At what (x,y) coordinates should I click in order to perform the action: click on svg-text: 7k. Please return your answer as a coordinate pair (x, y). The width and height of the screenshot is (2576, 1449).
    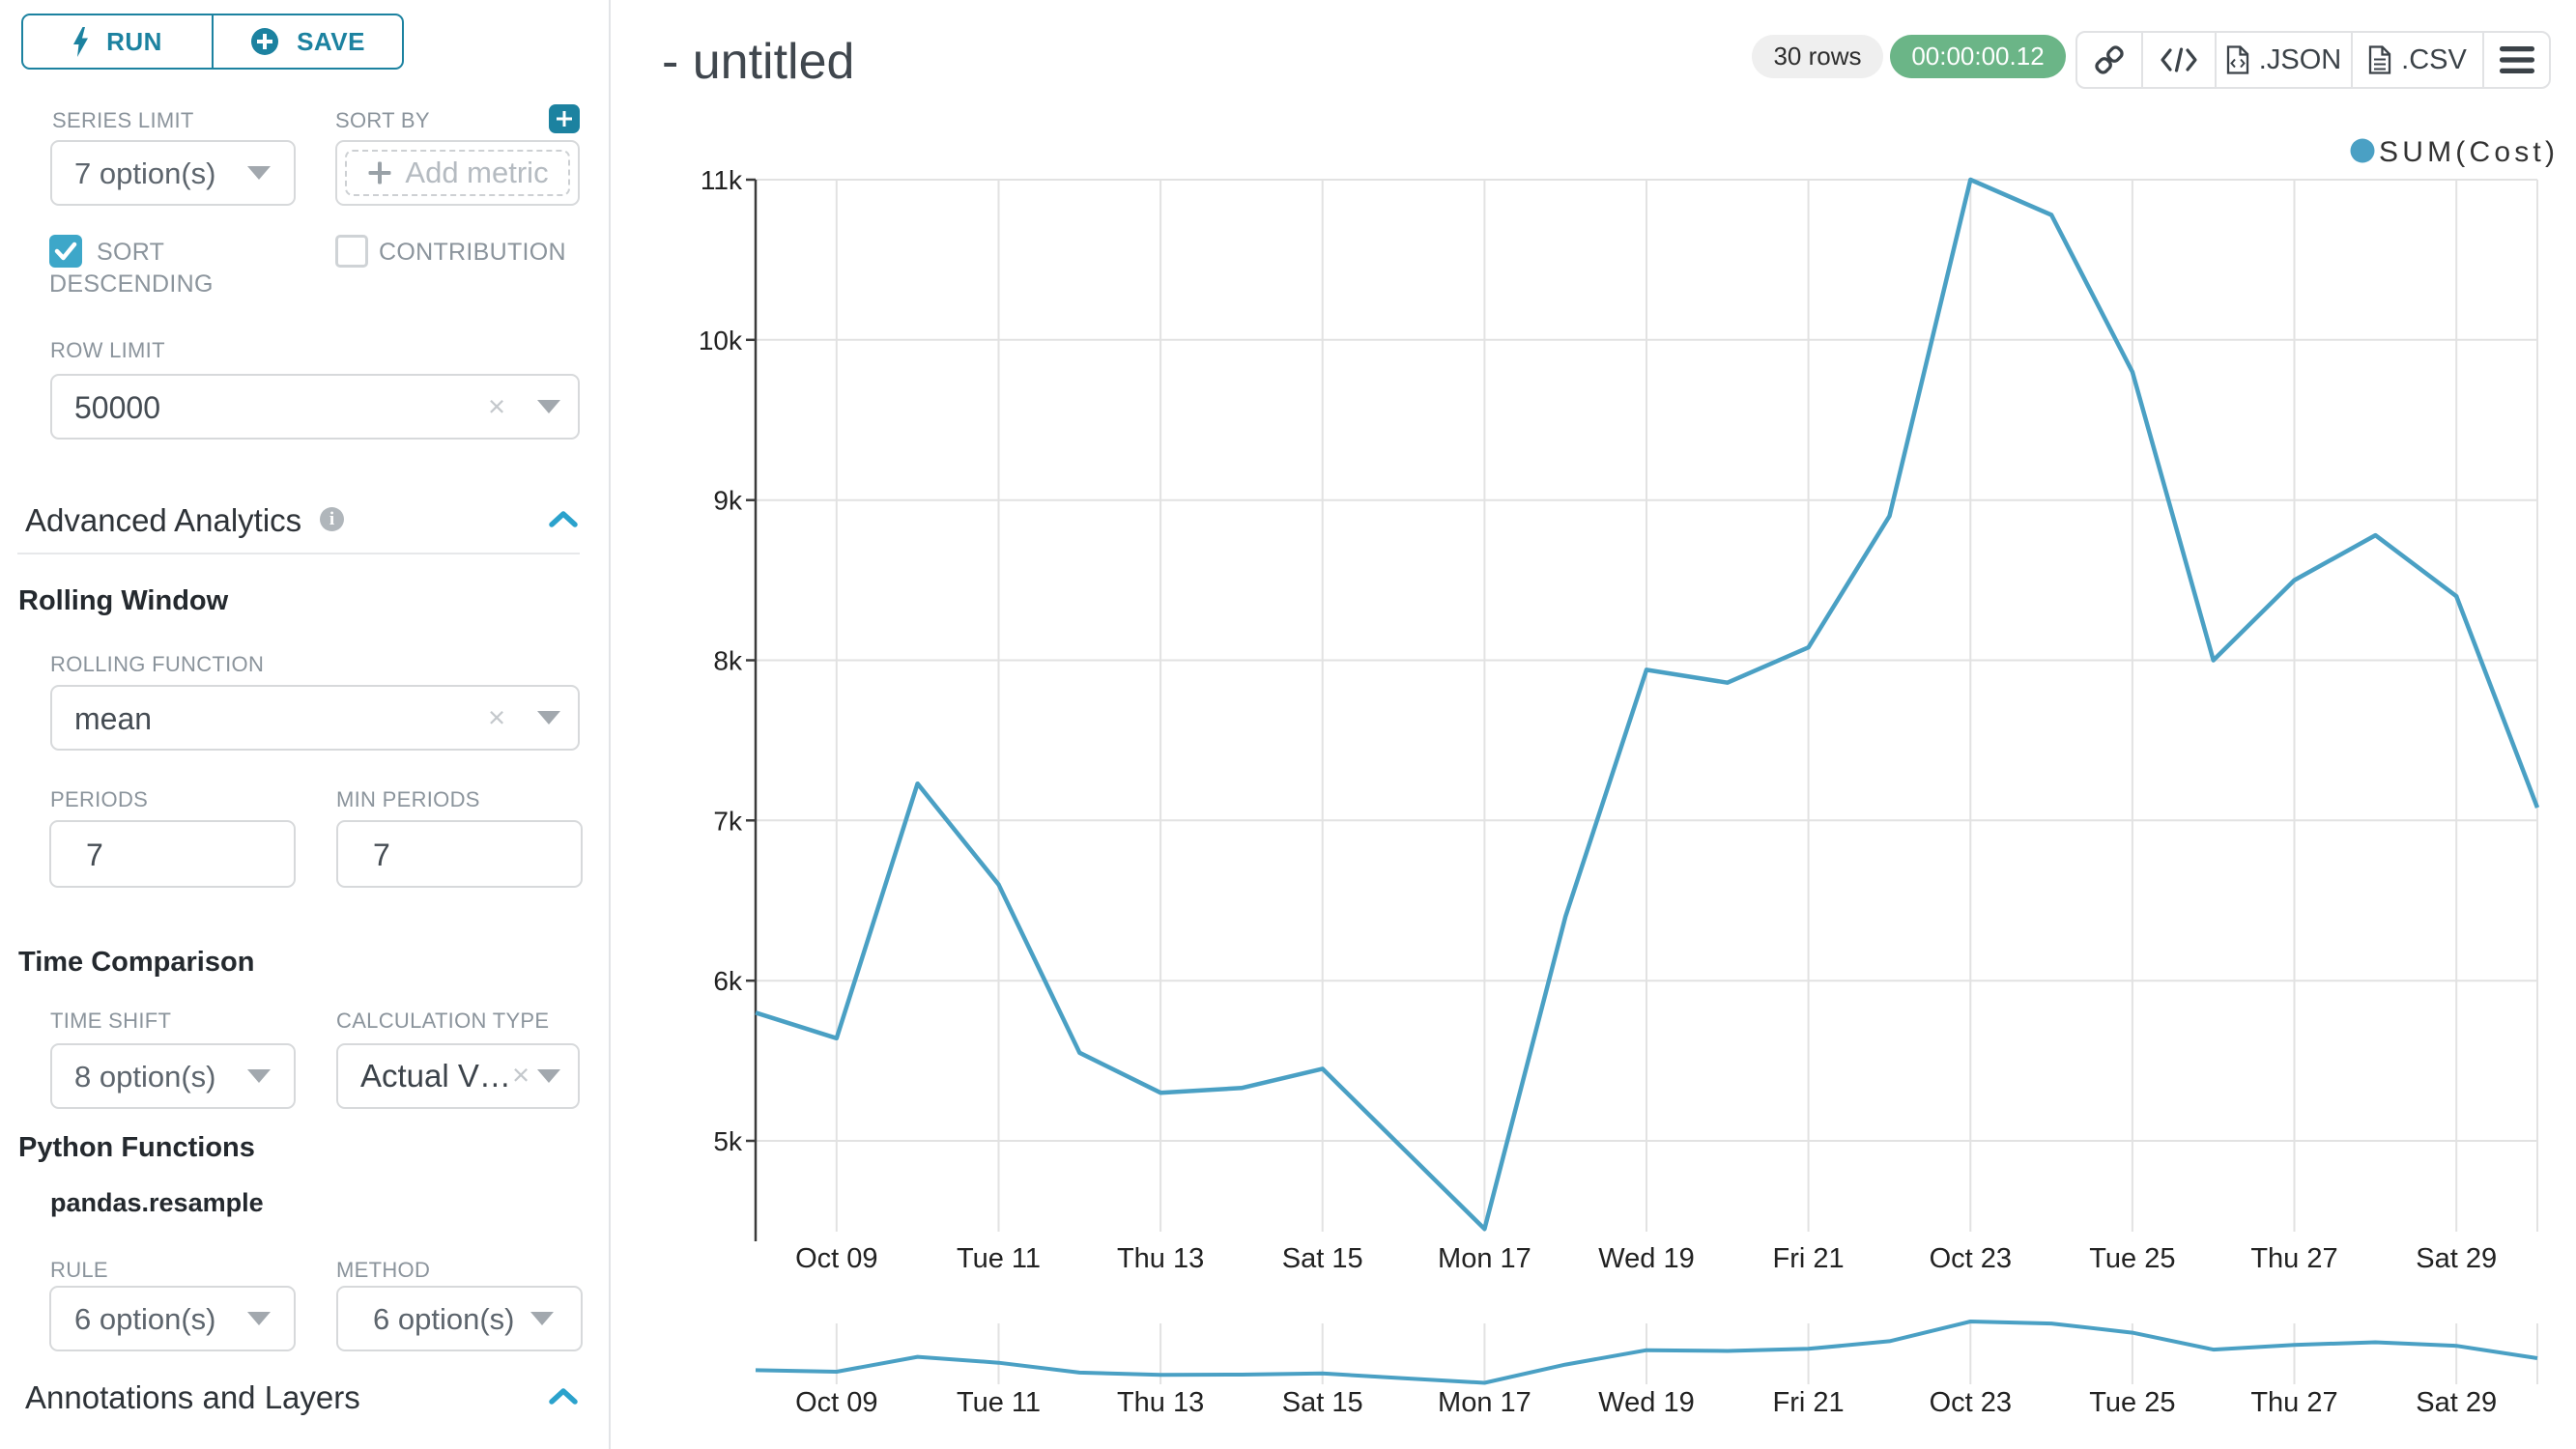
    Looking at the image, I should click on (728, 821).